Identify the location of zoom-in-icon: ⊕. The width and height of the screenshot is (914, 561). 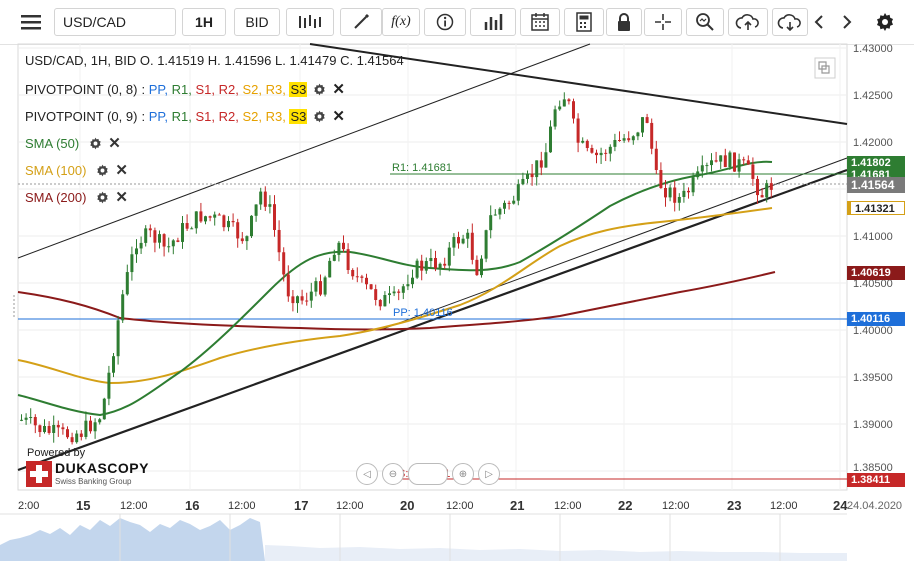
(463, 474).